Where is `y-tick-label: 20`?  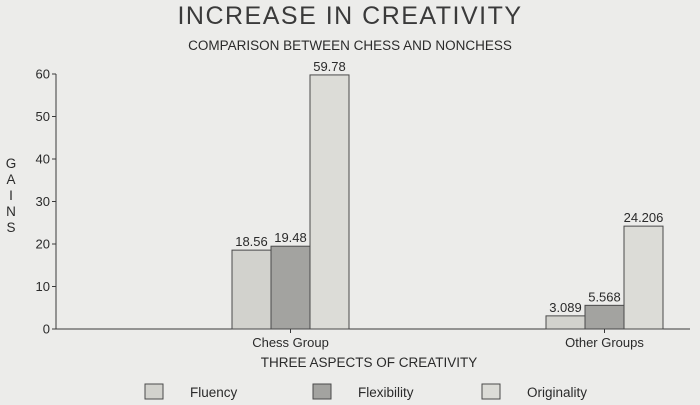
y-tick-label: 20 is located at coordinates (43, 244).